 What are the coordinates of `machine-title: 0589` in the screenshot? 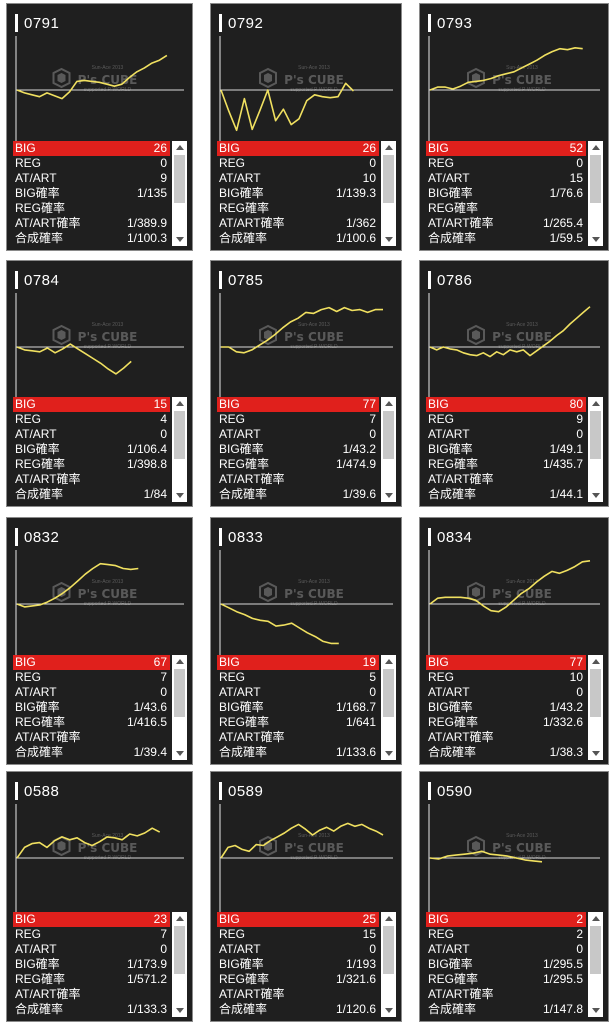 It's located at (241, 791).